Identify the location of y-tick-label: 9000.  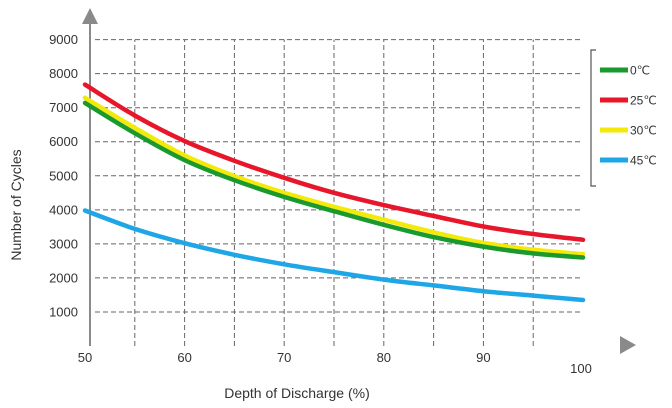
(63, 39).